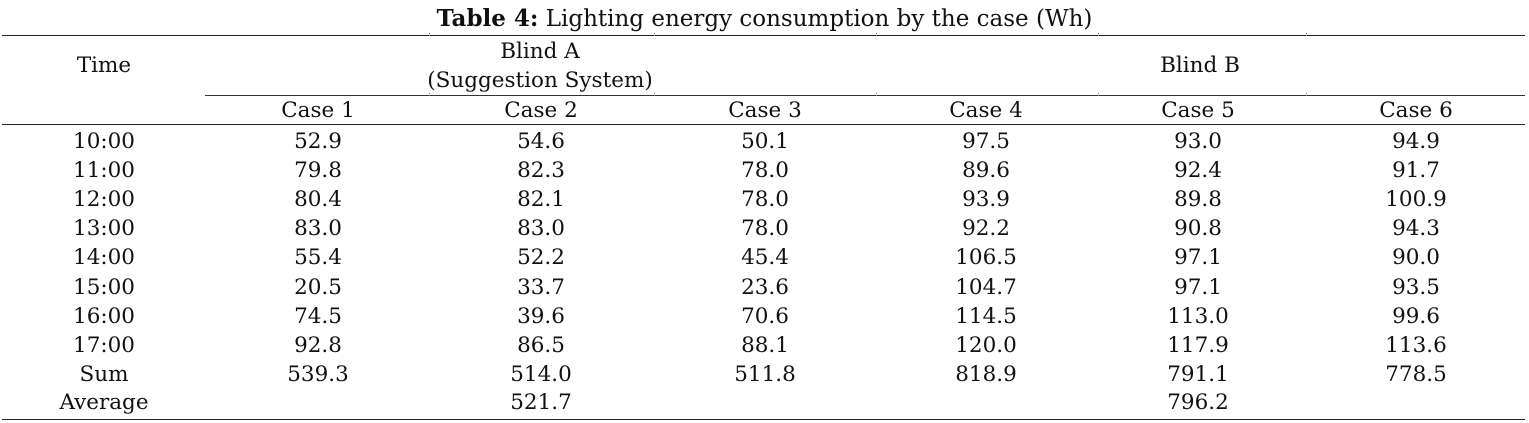 Image resolution: width=1529 pixels, height=423 pixels. Describe the element at coordinates (986, 110) in the screenshot. I see `header-case-4: Case 4` at that location.